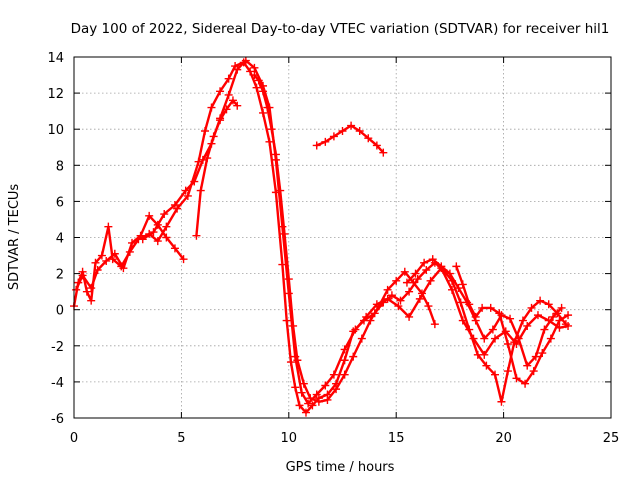 The height and width of the screenshot is (480, 640). Describe the element at coordinates (57, 419) in the screenshot. I see `y-tick-label: -6` at that location.